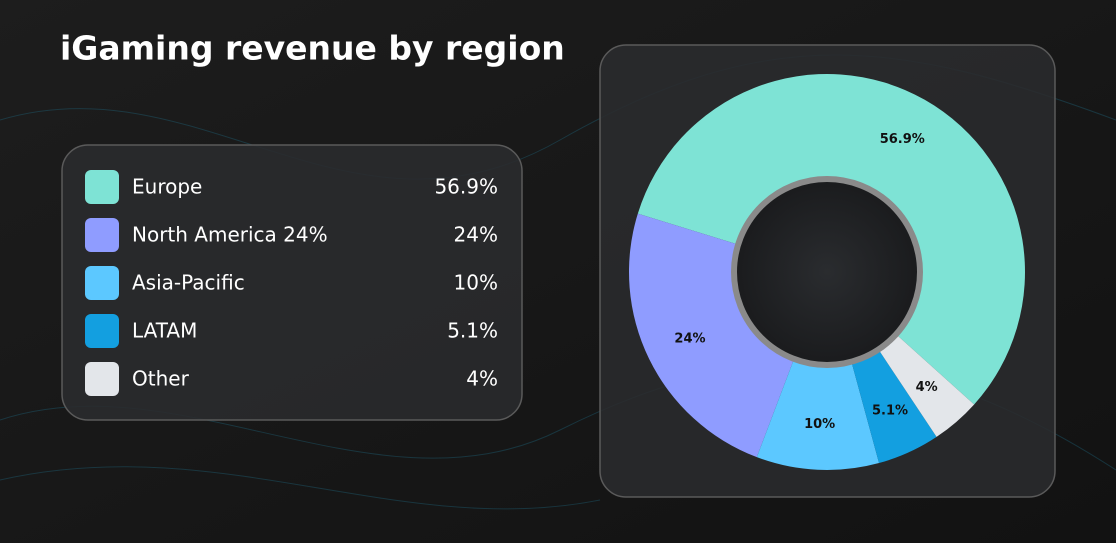 Image resolution: width=1116 pixels, height=543 pixels. What do you see at coordinates (819, 424) in the screenshot?
I see `data-label: 10%` at bounding box center [819, 424].